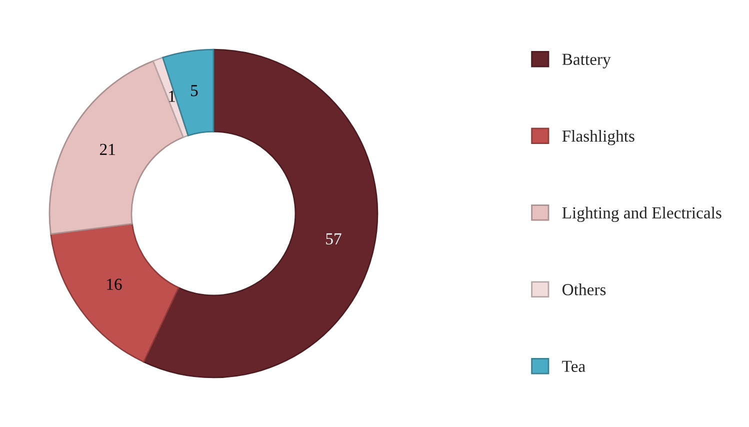 This screenshot has height=427, width=749. What do you see at coordinates (114, 284) in the screenshot?
I see `data-label: 16` at bounding box center [114, 284].